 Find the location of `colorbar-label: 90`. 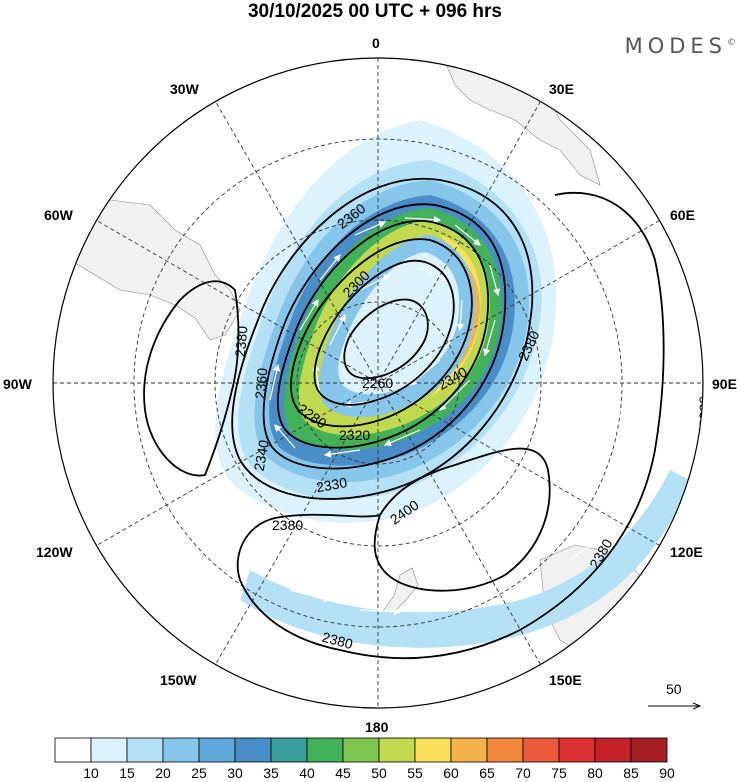

colorbar-label: 90 is located at coordinates (667, 773).